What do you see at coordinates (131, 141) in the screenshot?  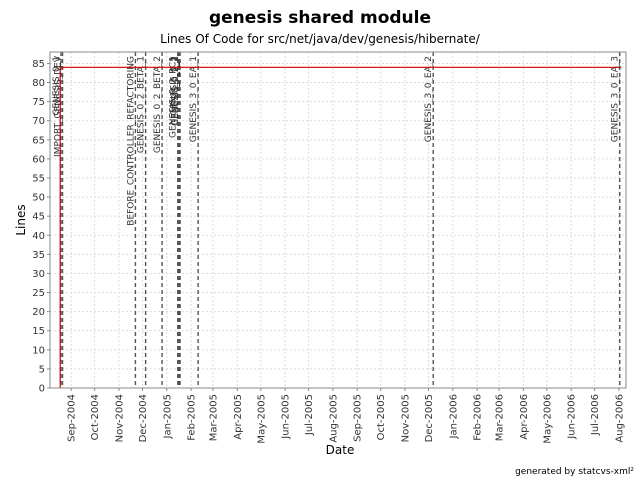 I see `version-marker-label: BEFORE_CONTROLLER_REFACTORING` at bounding box center [131, 141].